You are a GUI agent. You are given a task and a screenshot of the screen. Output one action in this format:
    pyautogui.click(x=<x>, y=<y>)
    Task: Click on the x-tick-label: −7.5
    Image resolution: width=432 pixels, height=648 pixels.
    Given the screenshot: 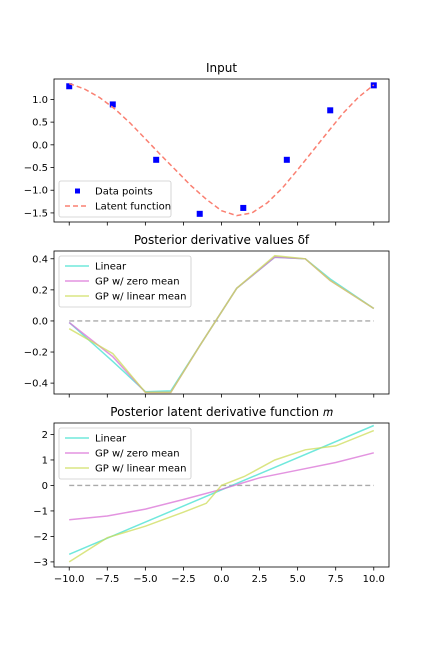 What is the action you would take?
    pyautogui.click(x=107, y=579)
    